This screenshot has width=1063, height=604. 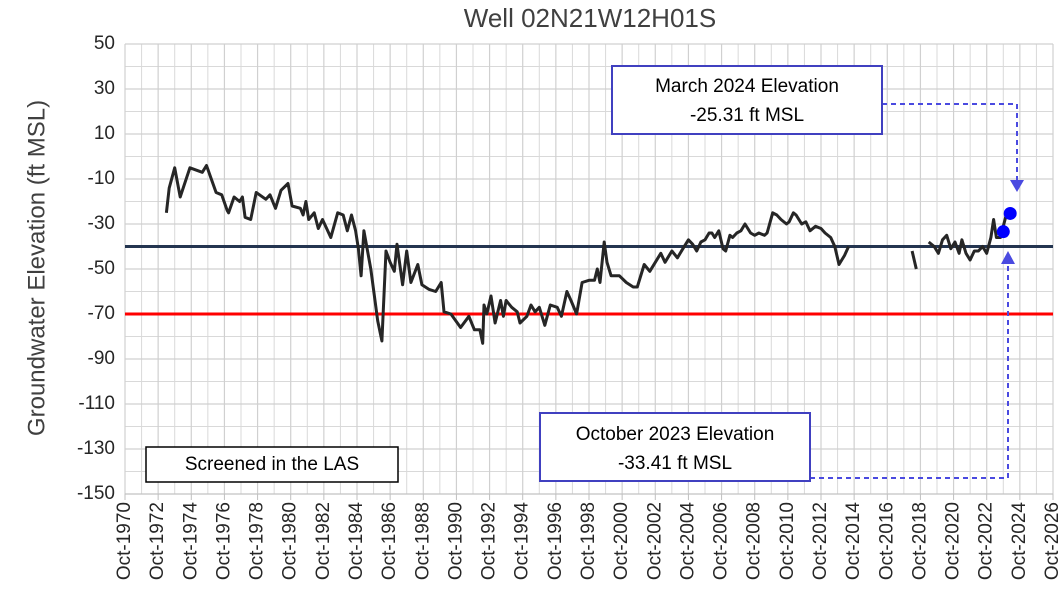 I want to click on y-tick-label: -30, so click(x=101, y=223).